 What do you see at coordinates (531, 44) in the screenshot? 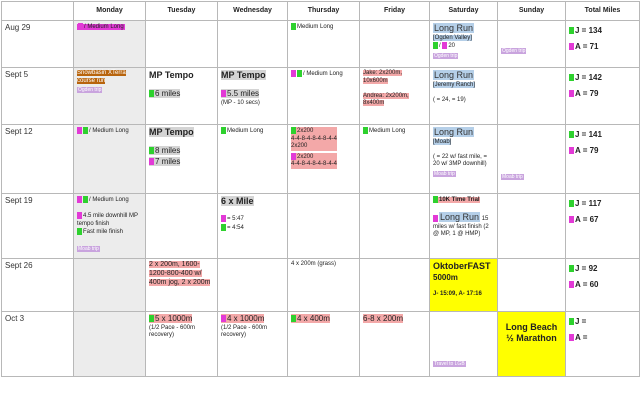
I see `sunday-cell: Ogden trip` at bounding box center [531, 44].